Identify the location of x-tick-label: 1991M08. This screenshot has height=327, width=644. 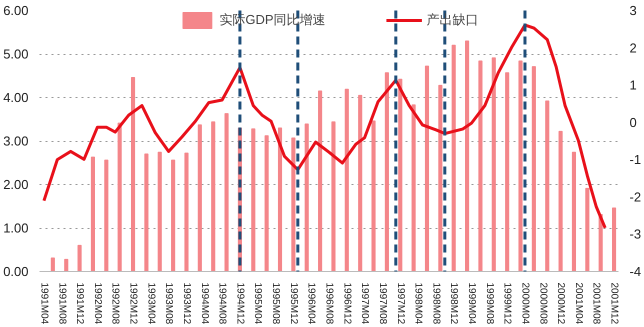
(62, 303).